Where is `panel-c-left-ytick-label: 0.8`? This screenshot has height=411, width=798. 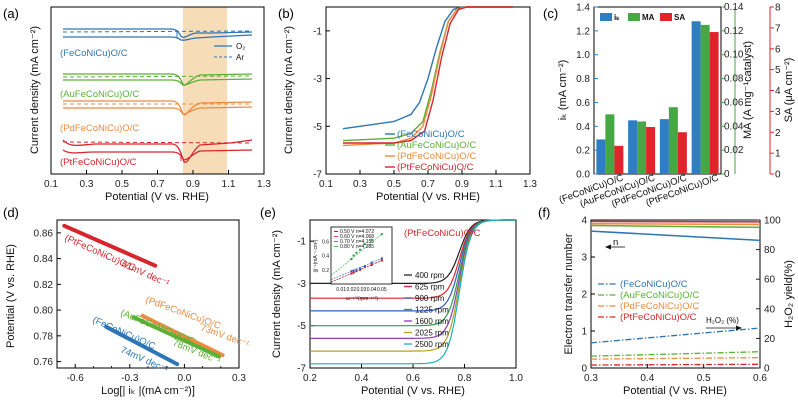 panel-c-left-ytick-label: 0.8 is located at coordinates (583, 79).